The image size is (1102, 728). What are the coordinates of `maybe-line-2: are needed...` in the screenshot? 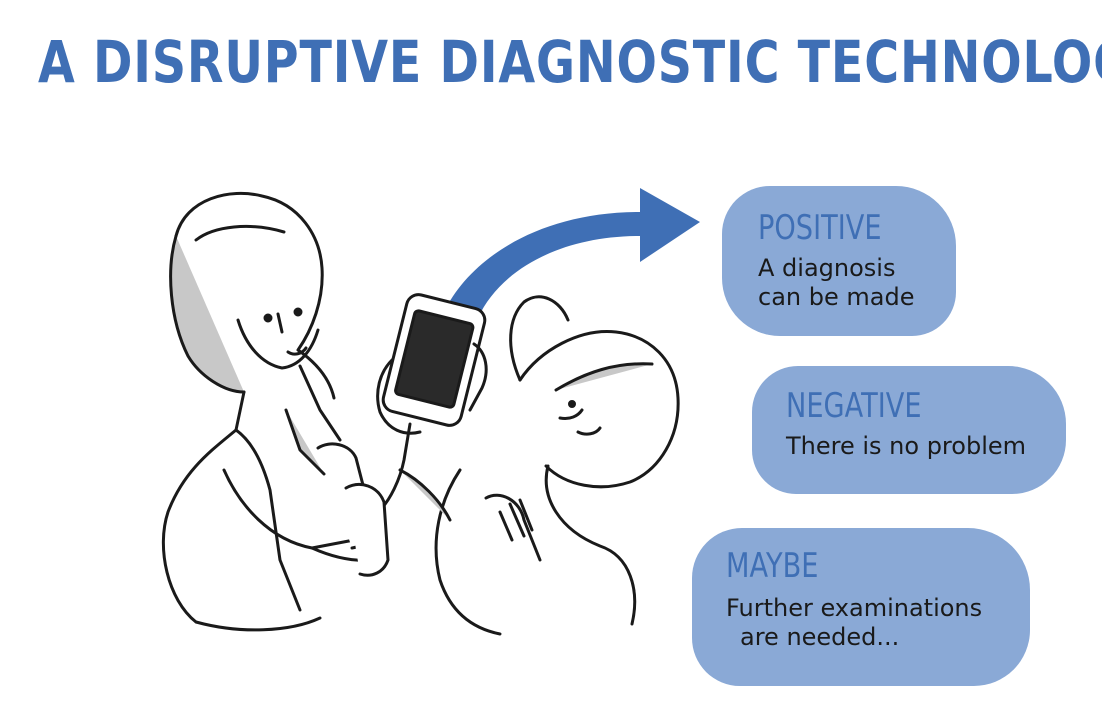 It's located at (854, 637).